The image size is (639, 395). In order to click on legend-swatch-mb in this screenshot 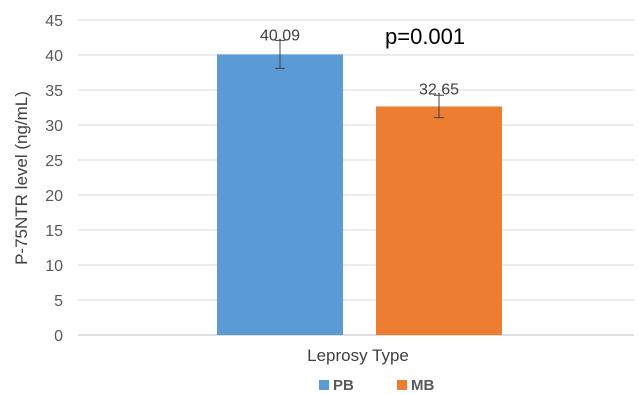, I will do `click(402, 385)`.